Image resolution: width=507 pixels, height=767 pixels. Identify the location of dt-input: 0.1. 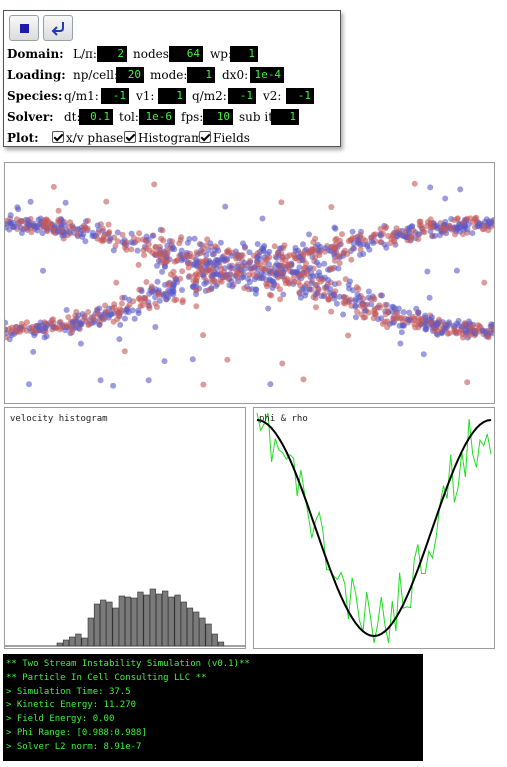
(96, 117).